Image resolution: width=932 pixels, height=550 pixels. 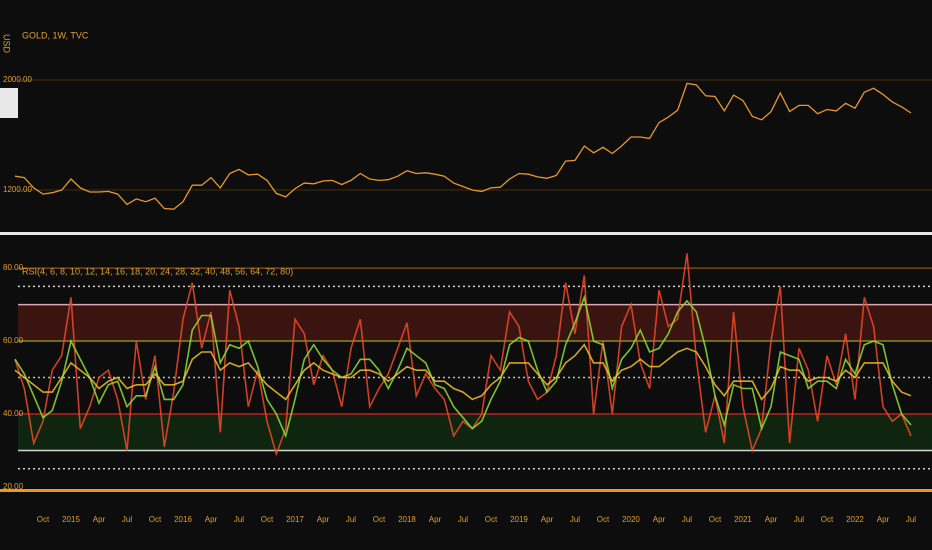 What do you see at coordinates (13, 486) in the screenshot?
I see `y-tick-label: 20.00` at bounding box center [13, 486].